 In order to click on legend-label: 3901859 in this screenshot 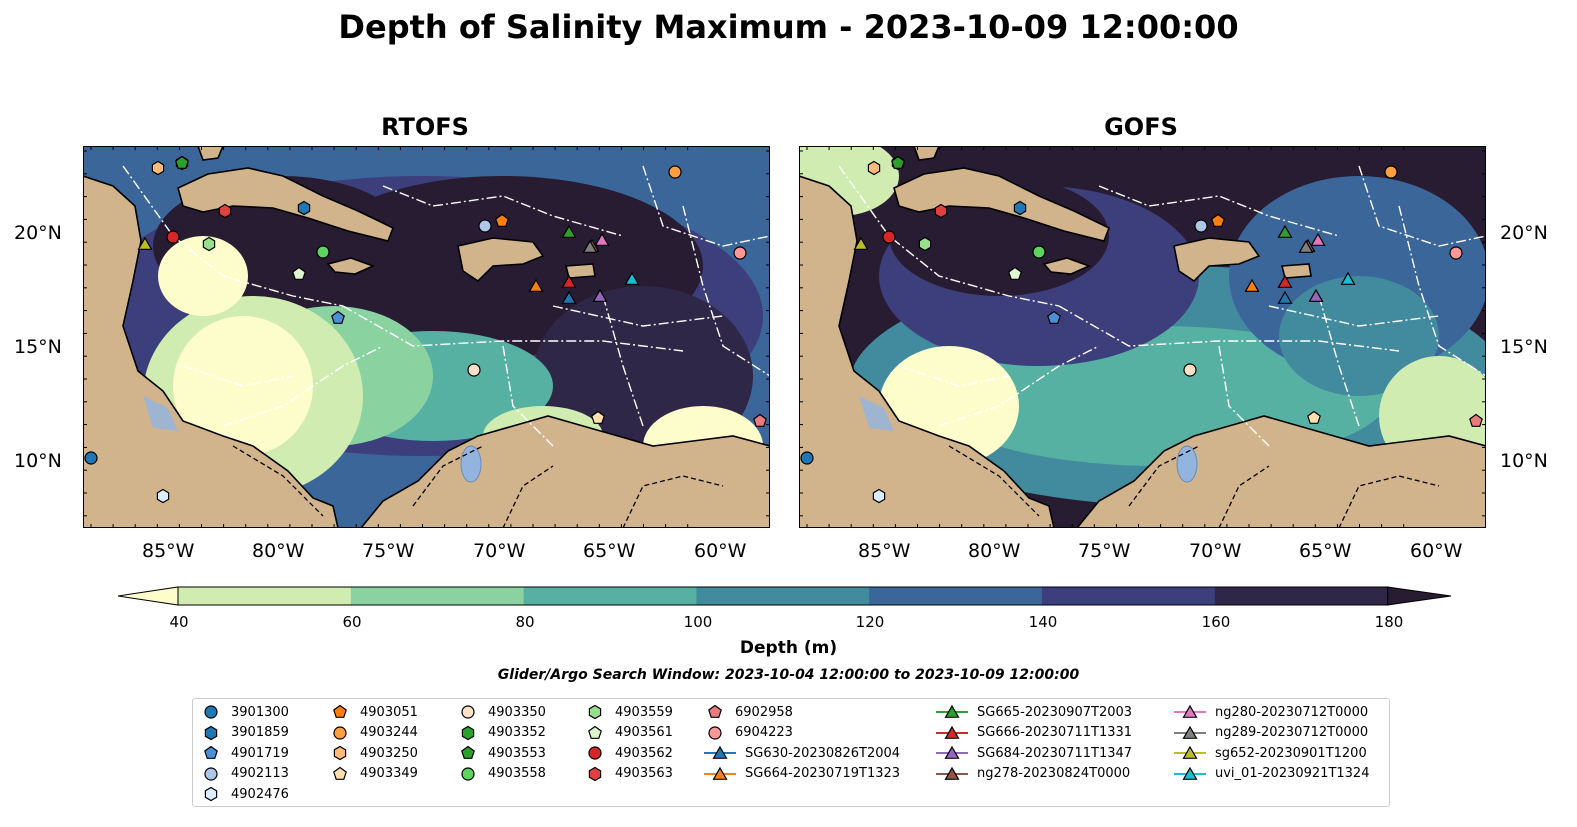, I will do `click(260, 732)`.